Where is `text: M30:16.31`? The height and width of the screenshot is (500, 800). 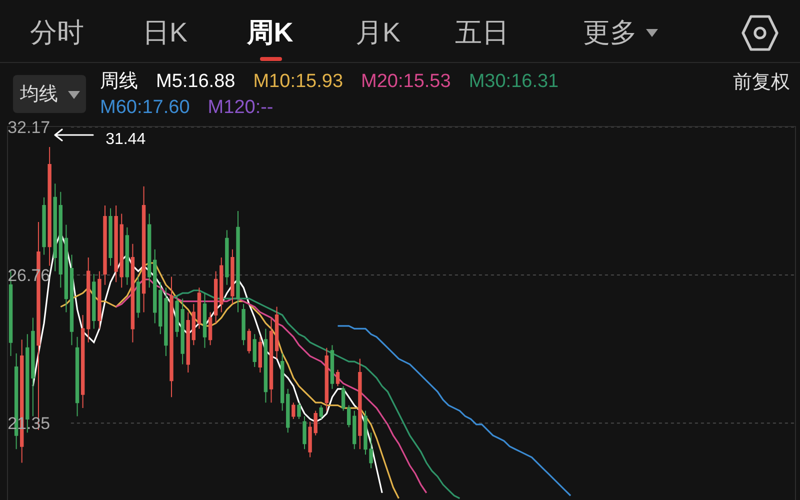 text: M30:16.31 is located at coordinates (513, 82).